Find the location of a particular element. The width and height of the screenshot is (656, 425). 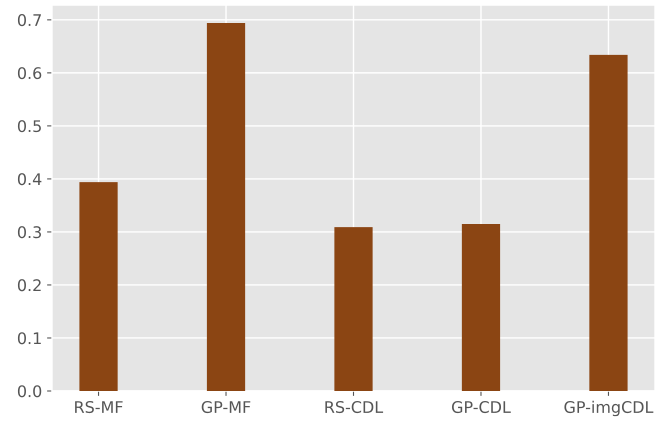

y-tick-label: 0.5 is located at coordinates (29, 126).